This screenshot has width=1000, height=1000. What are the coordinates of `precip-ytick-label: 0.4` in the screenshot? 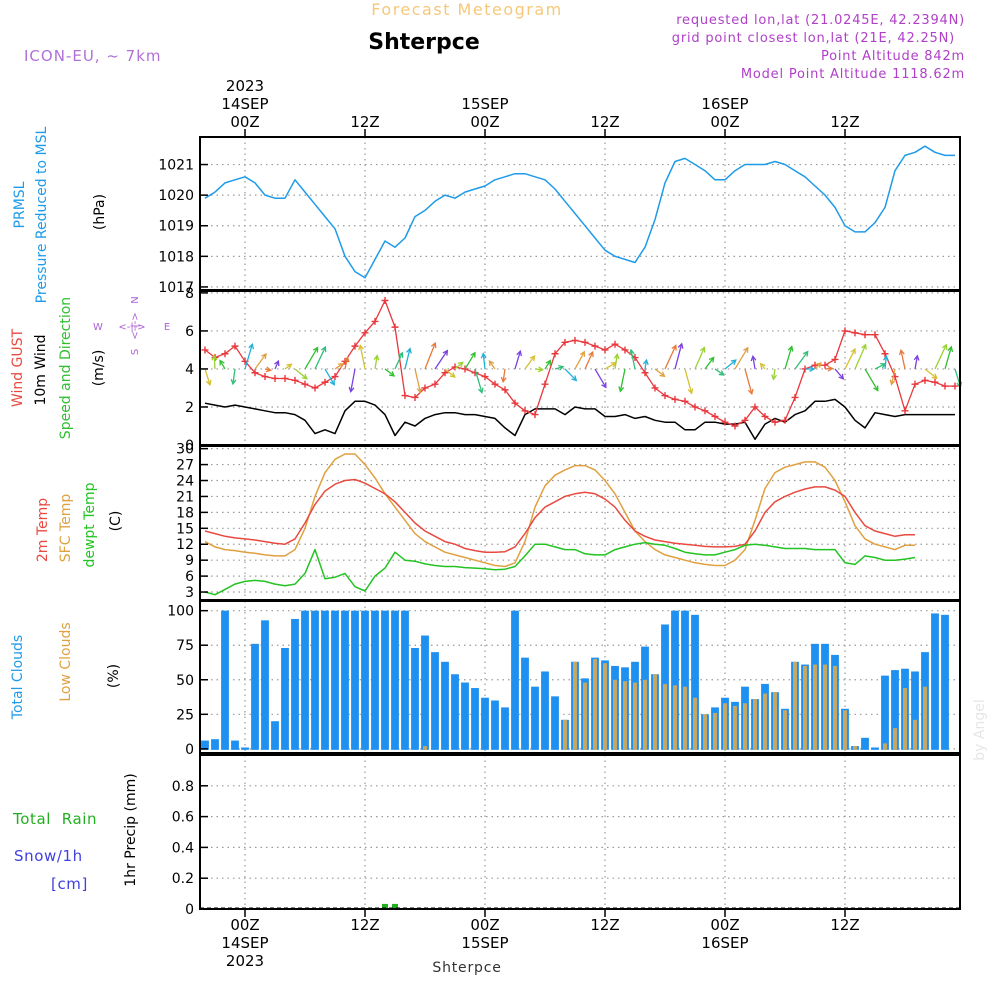 It's located at (183, 848).